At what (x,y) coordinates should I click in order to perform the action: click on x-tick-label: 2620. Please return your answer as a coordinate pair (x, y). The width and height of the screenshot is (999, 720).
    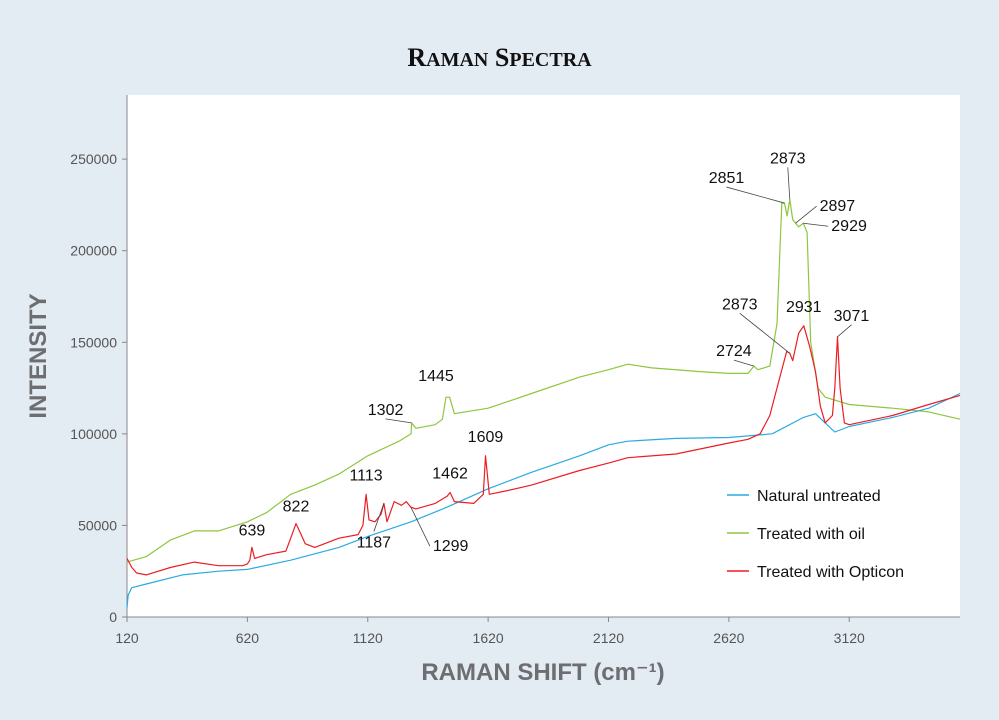
    Looking at the image, I should click on (728, 638).